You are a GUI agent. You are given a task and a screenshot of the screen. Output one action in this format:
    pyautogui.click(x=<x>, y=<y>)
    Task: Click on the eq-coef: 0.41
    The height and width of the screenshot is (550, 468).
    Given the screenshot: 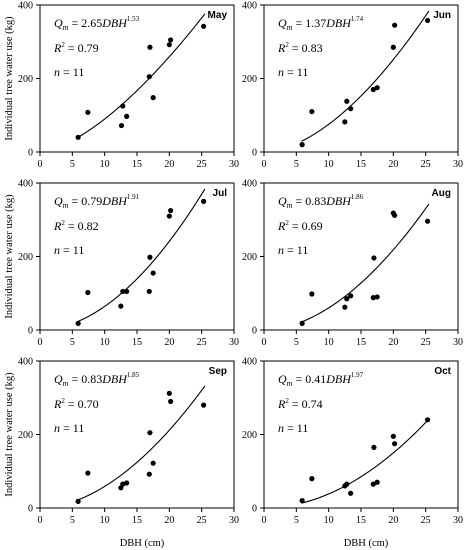 What is the action you would take?
    pyautogui.click(x=315, y=379)
    